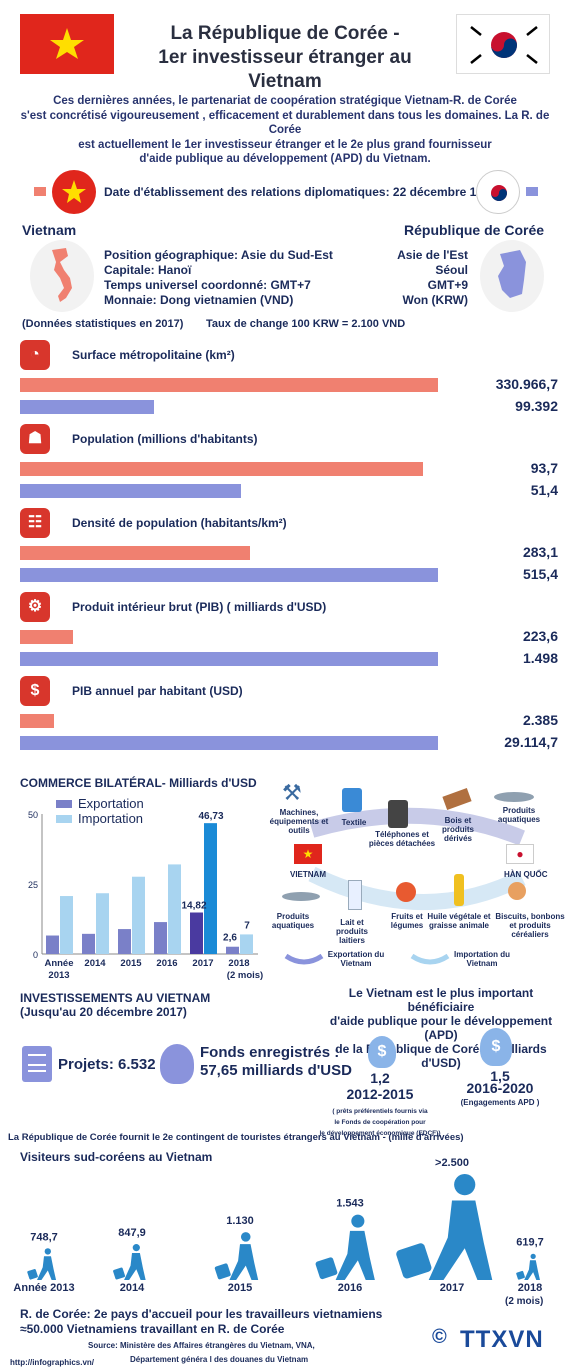  What do you see at coordinates (452, 1163) in the screenshot?
I see `visitor-value-label: >2.500` at bounding box center [452, 1163].